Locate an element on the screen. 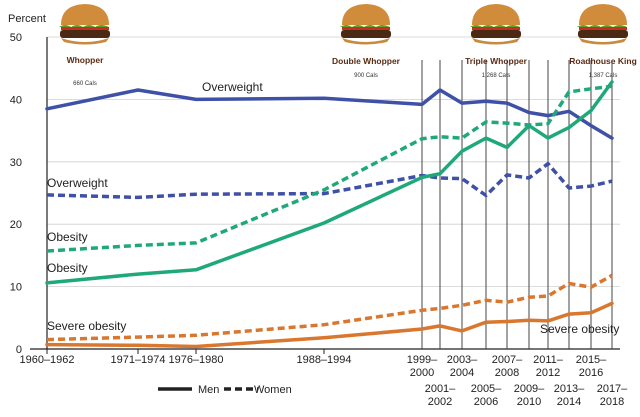  x-tick-label: 1976–1980 is located at coordinates (195, 360).